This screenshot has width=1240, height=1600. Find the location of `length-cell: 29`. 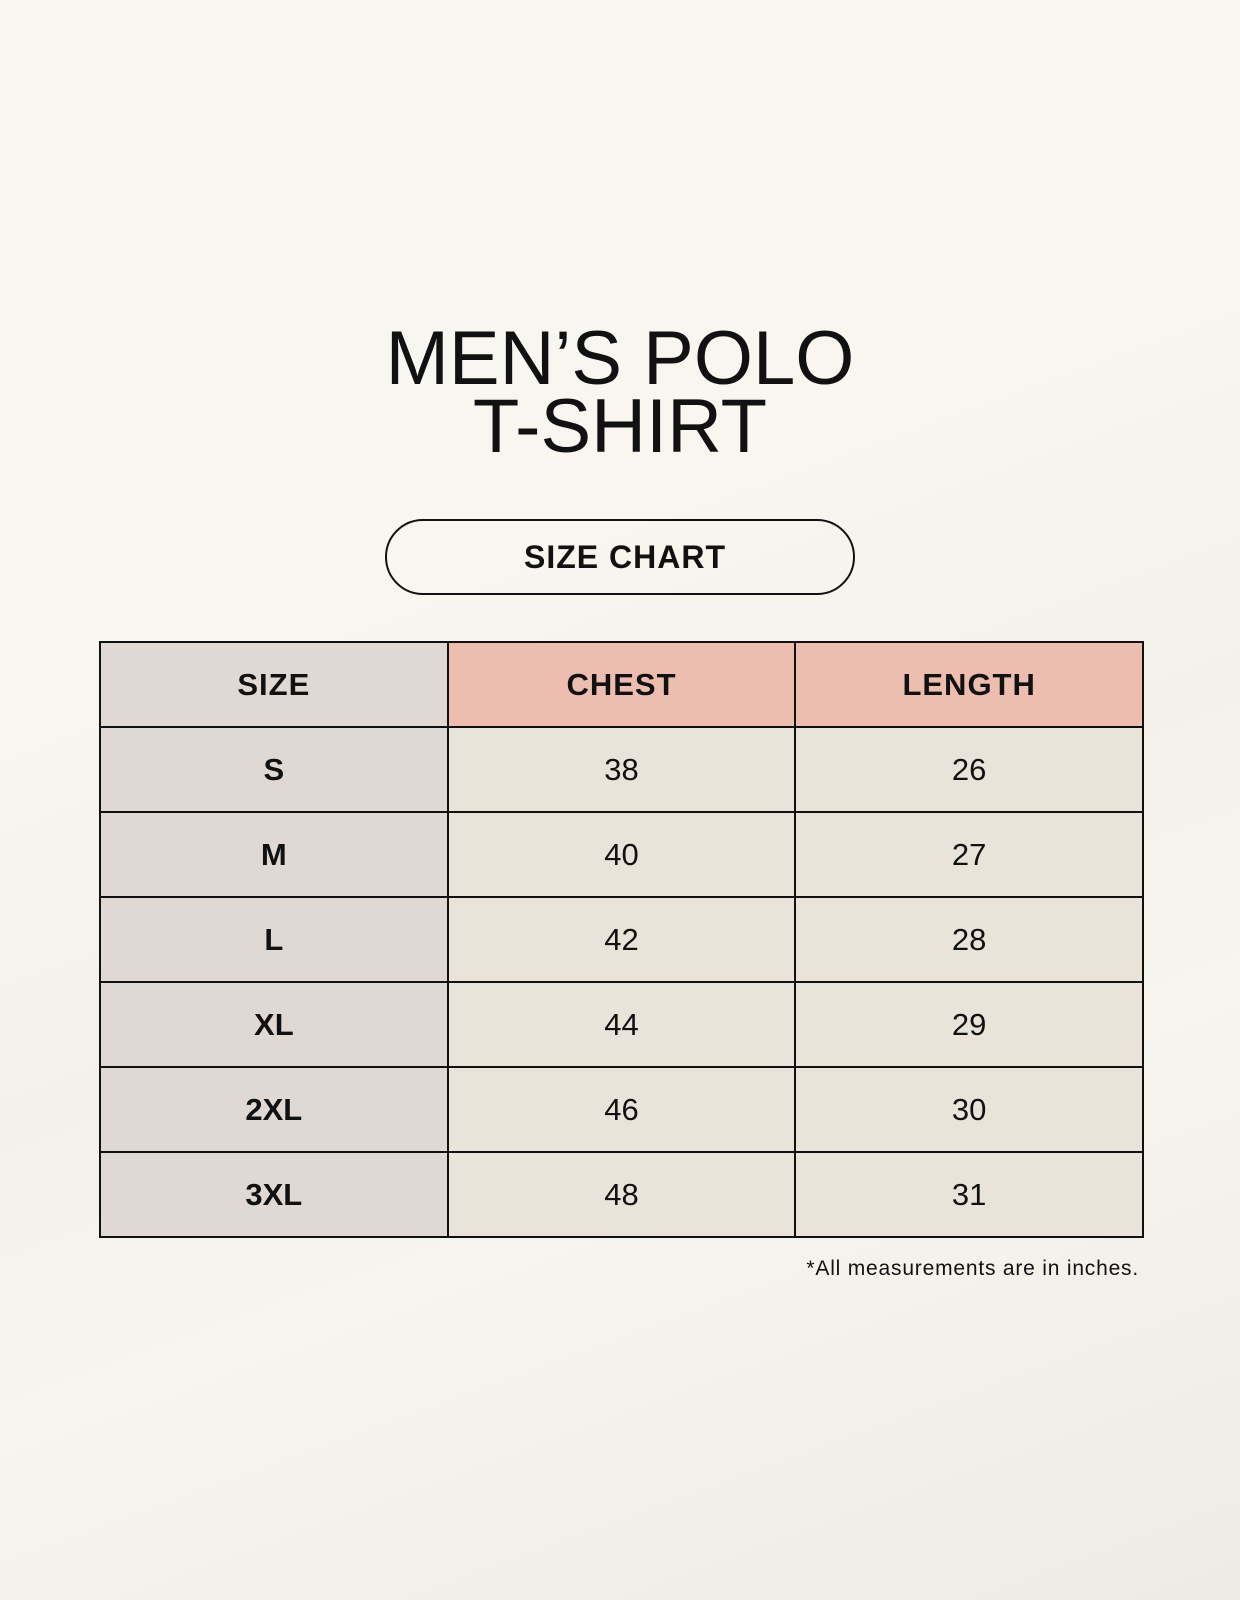

length-cell: 29 is located at coordinates (969, 1024).